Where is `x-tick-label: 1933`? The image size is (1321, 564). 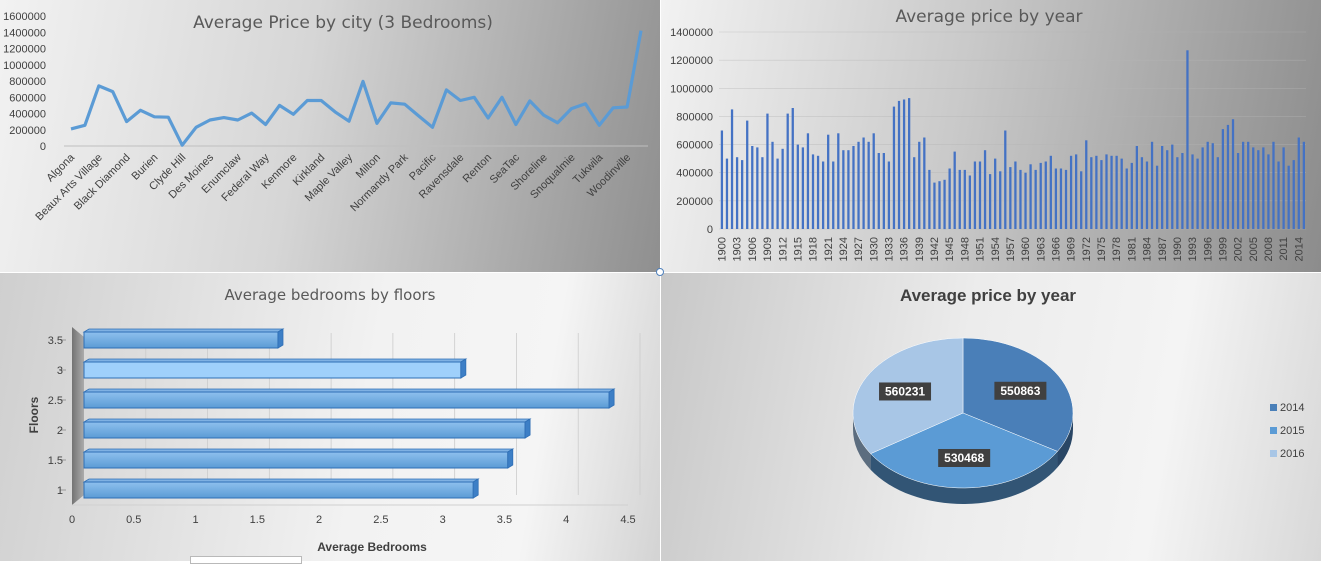 x-tick-label: 1933 is located at coordinates (890, 249).